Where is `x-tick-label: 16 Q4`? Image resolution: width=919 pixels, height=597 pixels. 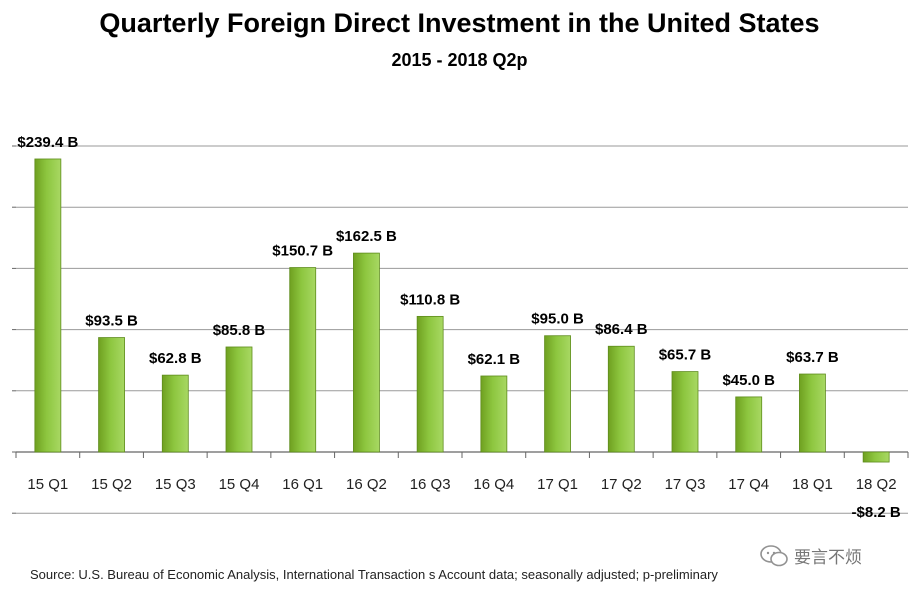 x-tick-label: 16 Q4 is located at coordinates (493, 484).